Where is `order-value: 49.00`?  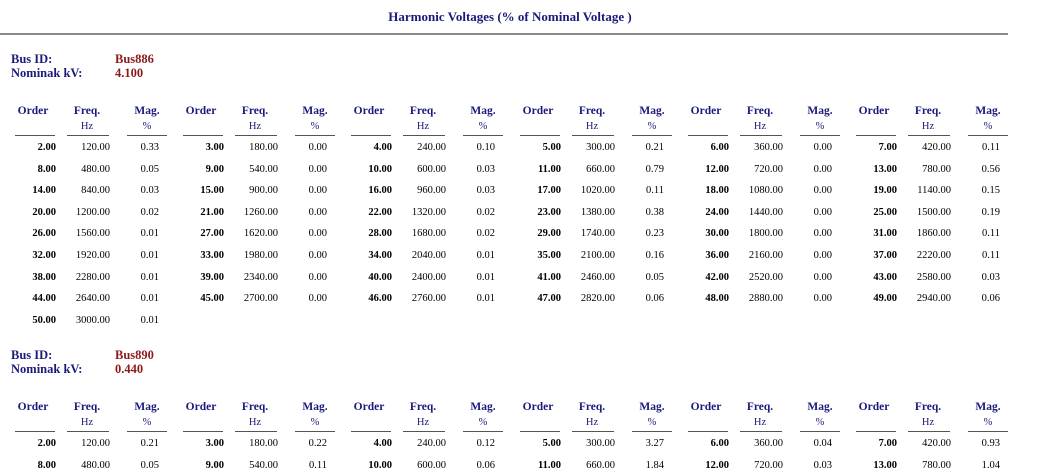 order-value: 49.00 is located at coordinates (885, 299).